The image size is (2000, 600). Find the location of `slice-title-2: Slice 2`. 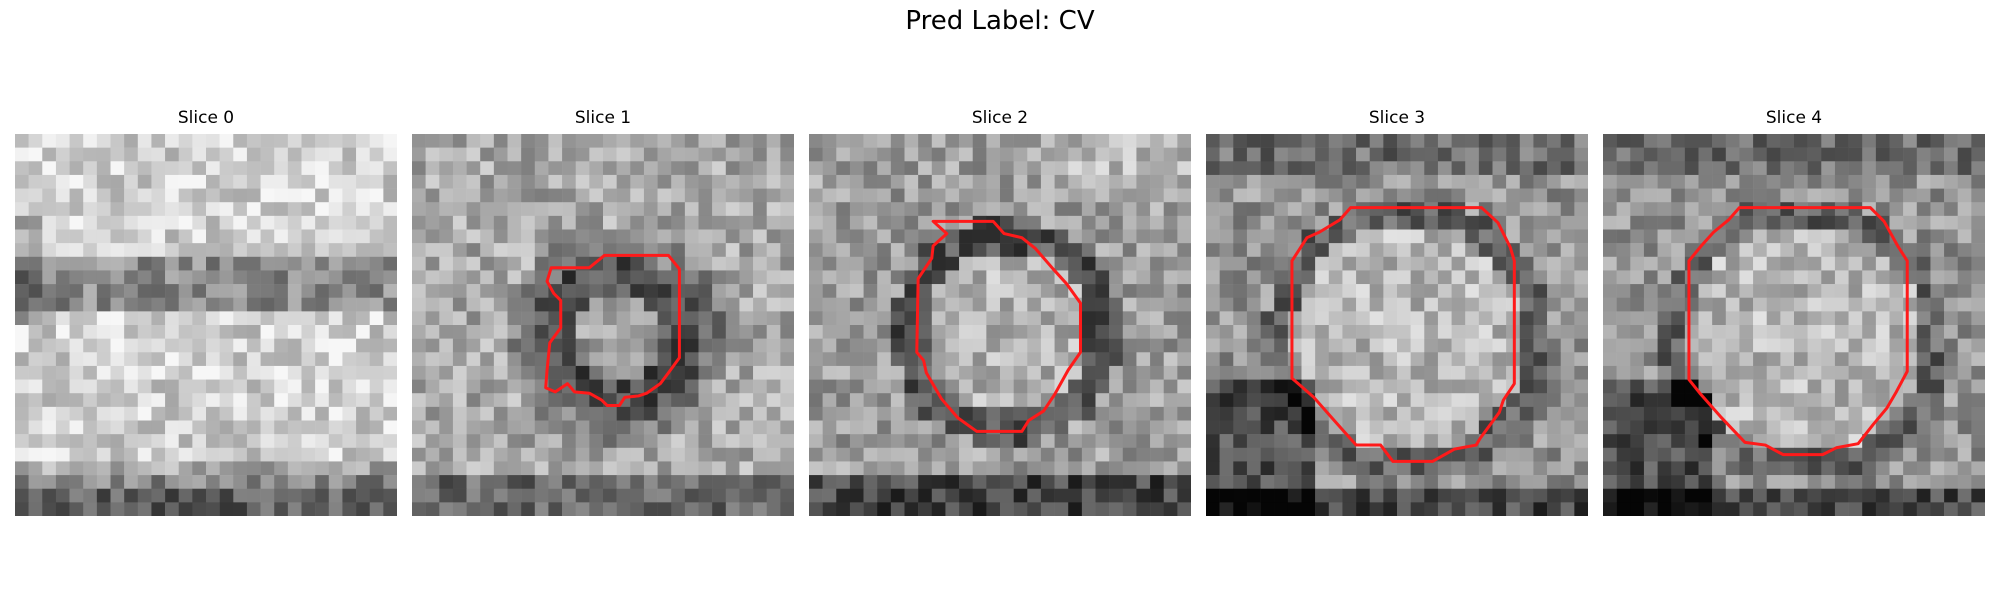

slice-title-2: Slice 2 is located at coordinates (1000, 118).